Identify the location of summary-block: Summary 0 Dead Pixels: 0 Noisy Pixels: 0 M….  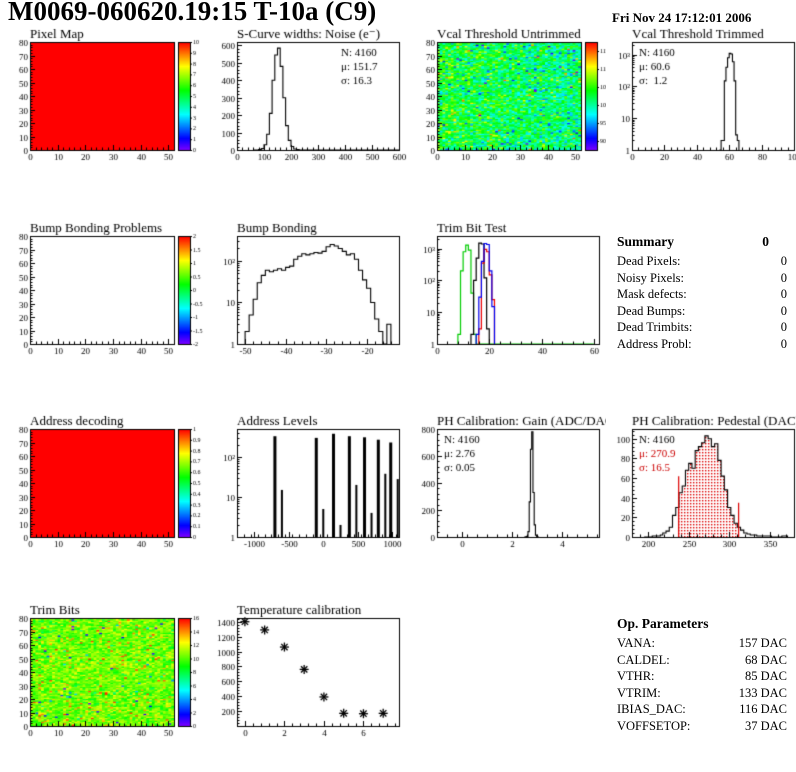
(702, 293).